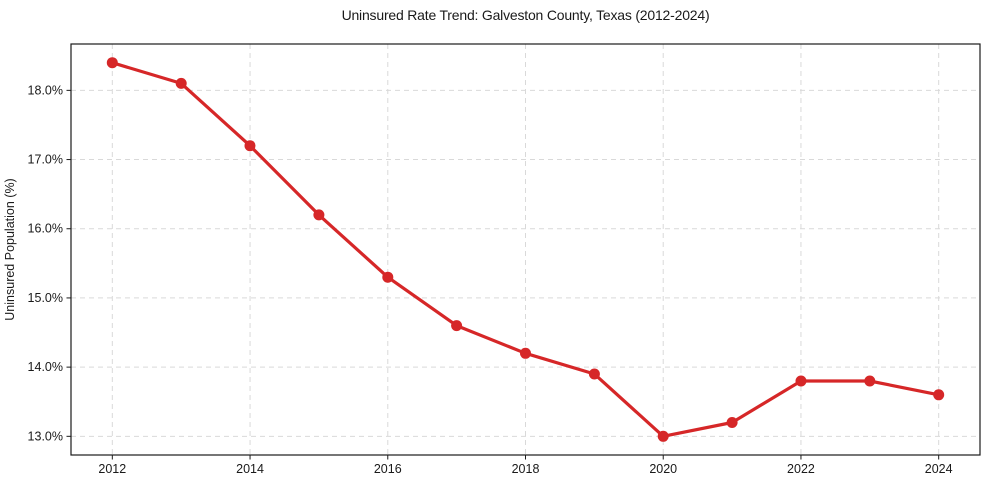 The width and height of the screenshot is (989, 490). What do you see at coordinates (250, 469) in the screenshot?
I see `x-tick-label: 2014` at bounding box center [250, 469].